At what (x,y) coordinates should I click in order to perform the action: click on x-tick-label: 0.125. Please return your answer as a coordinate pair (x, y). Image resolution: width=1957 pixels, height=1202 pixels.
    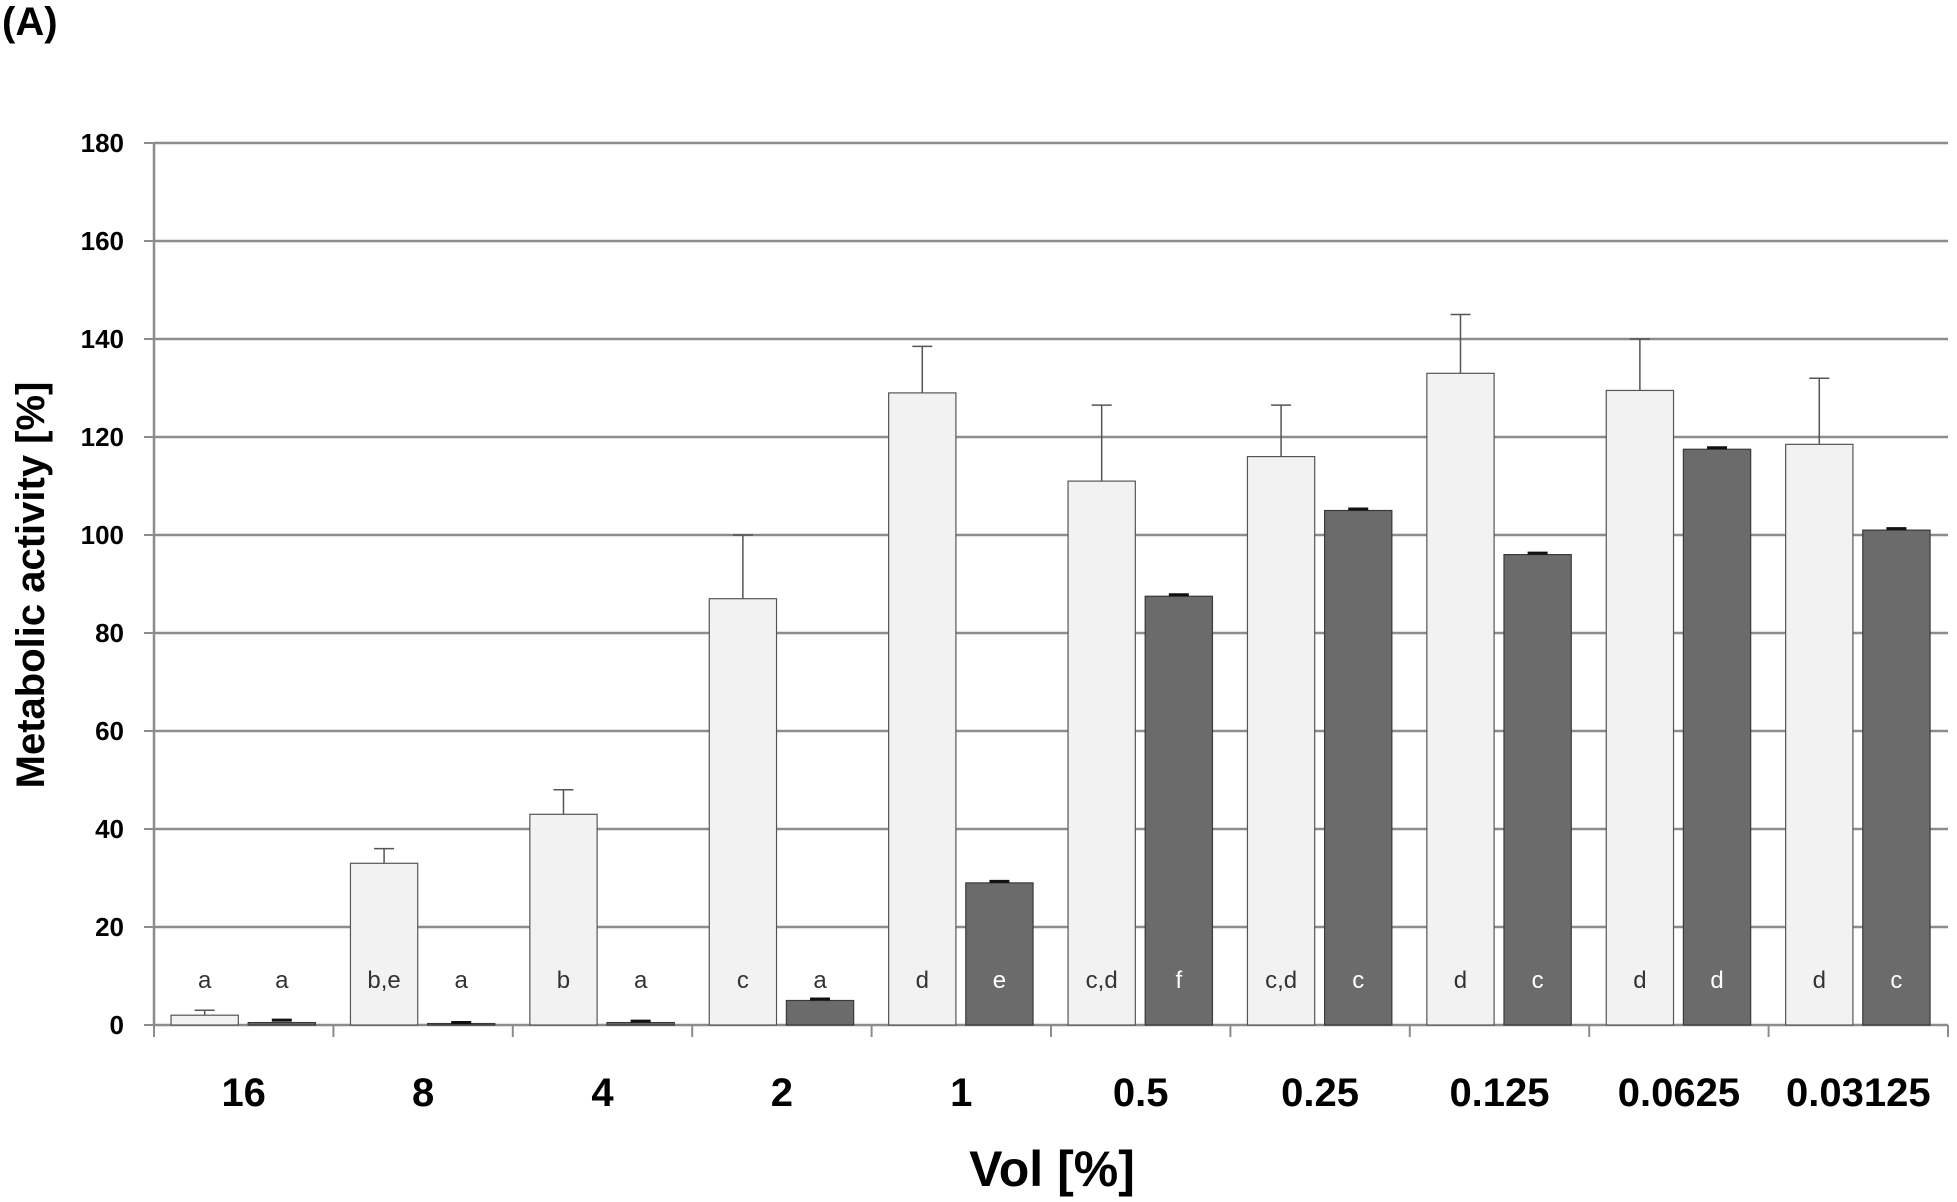
    Looking at the image, I should click on (1499, 1093).